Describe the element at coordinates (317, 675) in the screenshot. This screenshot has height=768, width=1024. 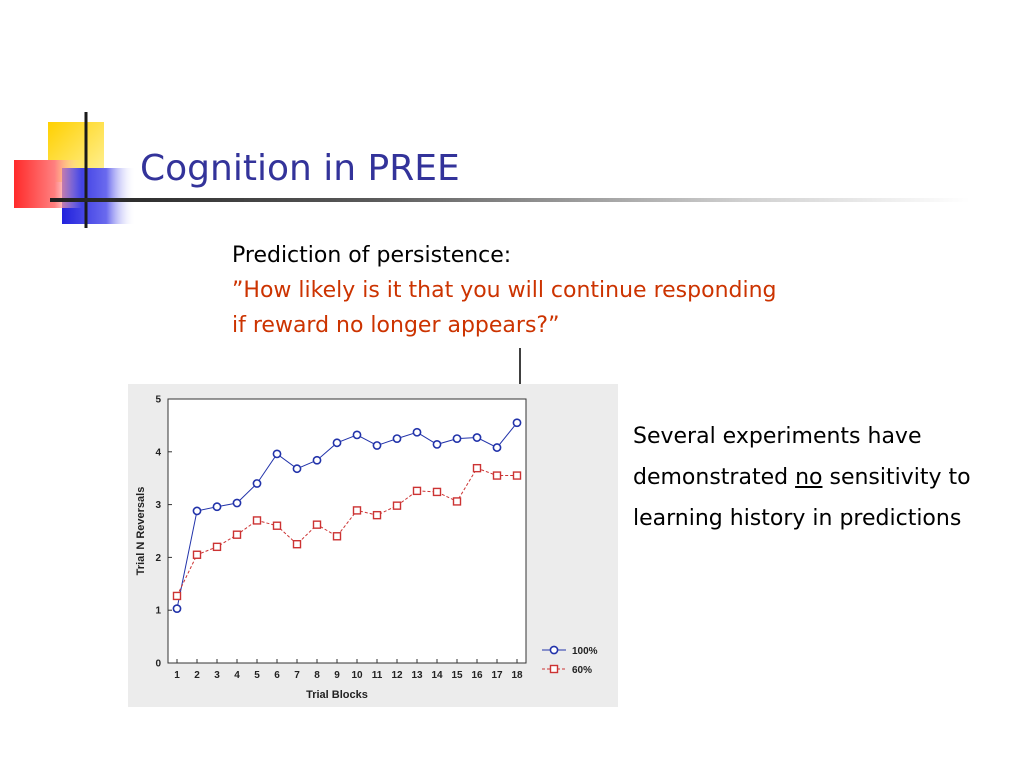
I see `x-tick-label: 8` at that location.